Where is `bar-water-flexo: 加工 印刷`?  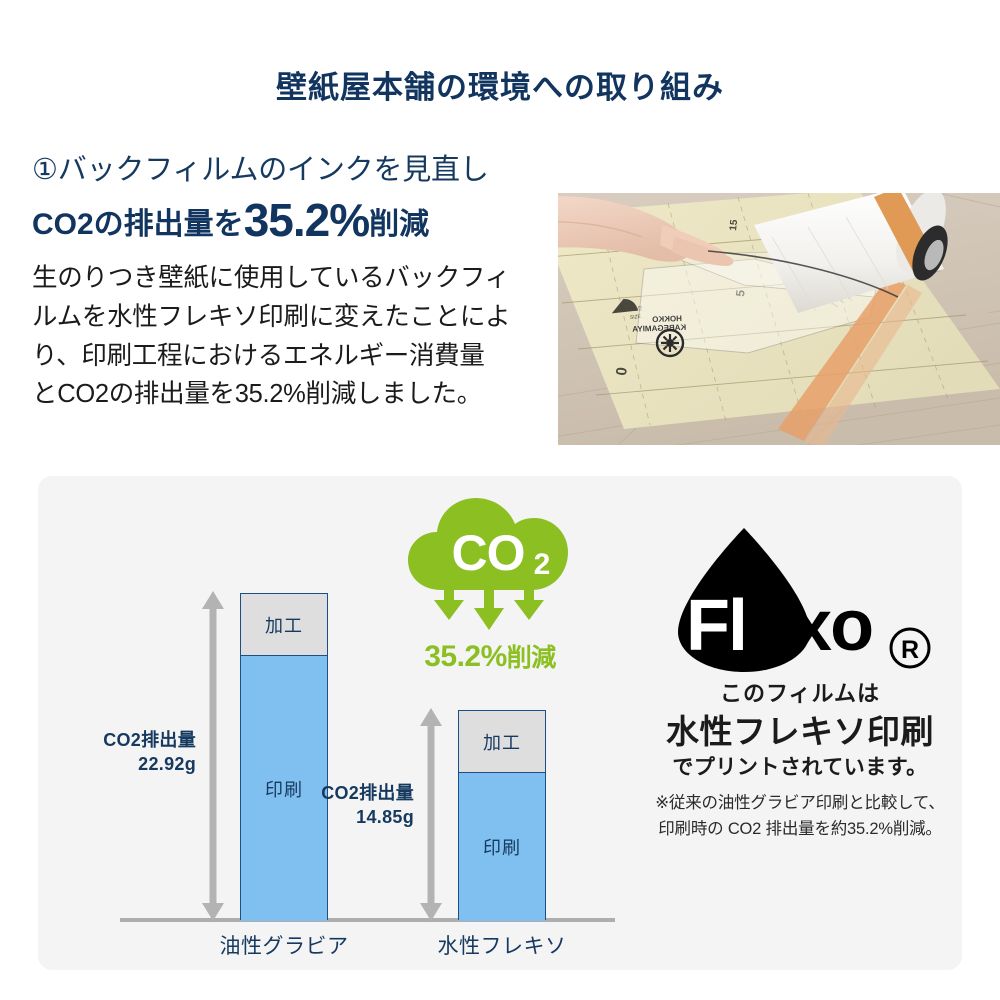
bar-water-flexo: 加工 印刷 is located at coordinates (502, 815).